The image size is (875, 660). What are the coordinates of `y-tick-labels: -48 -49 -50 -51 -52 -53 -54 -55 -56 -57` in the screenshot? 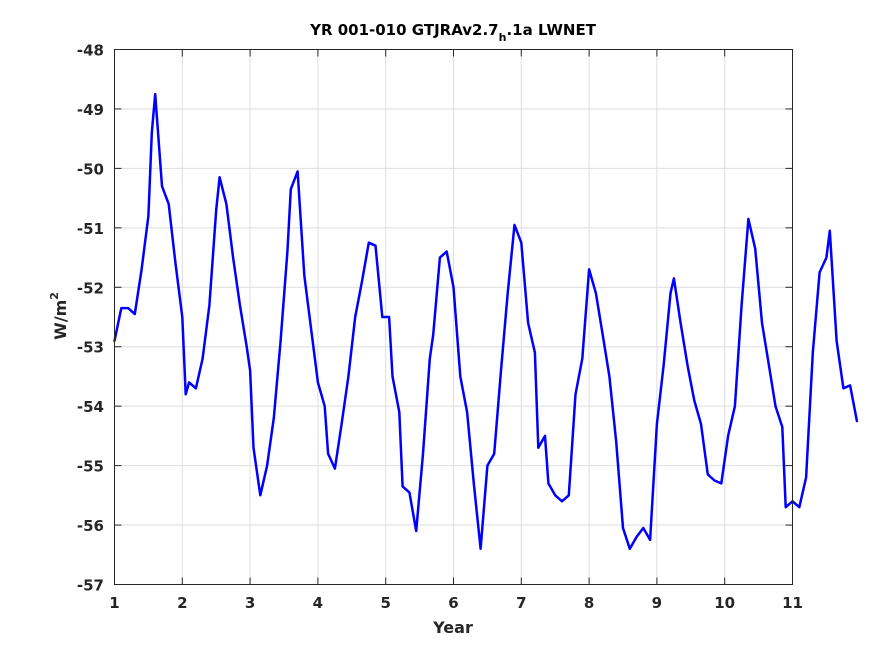 It's located at (90, 318).